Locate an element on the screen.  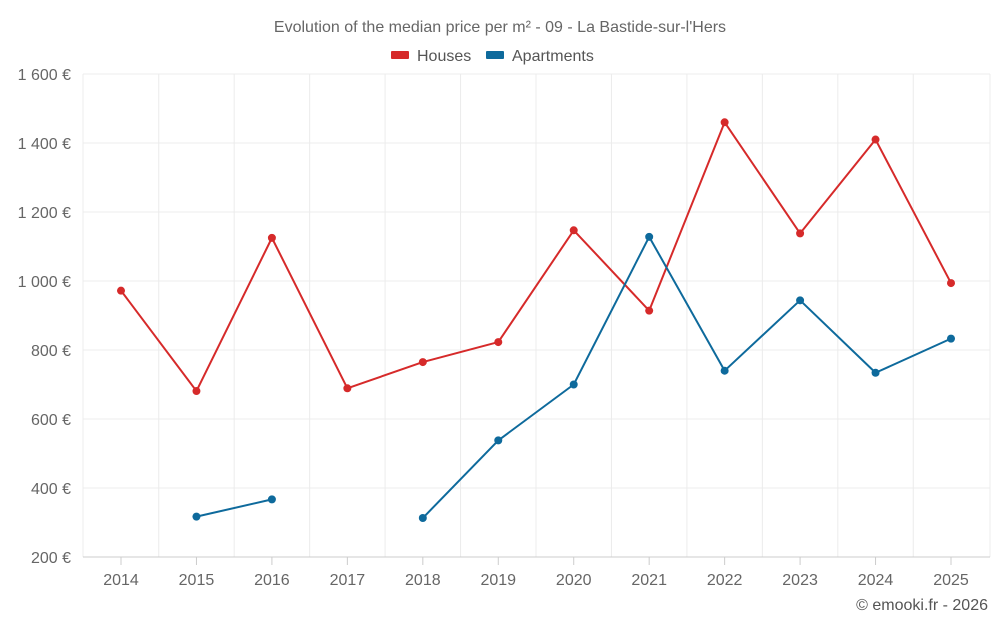
legend: Houses Apartments is located at coordinates (492, 56).